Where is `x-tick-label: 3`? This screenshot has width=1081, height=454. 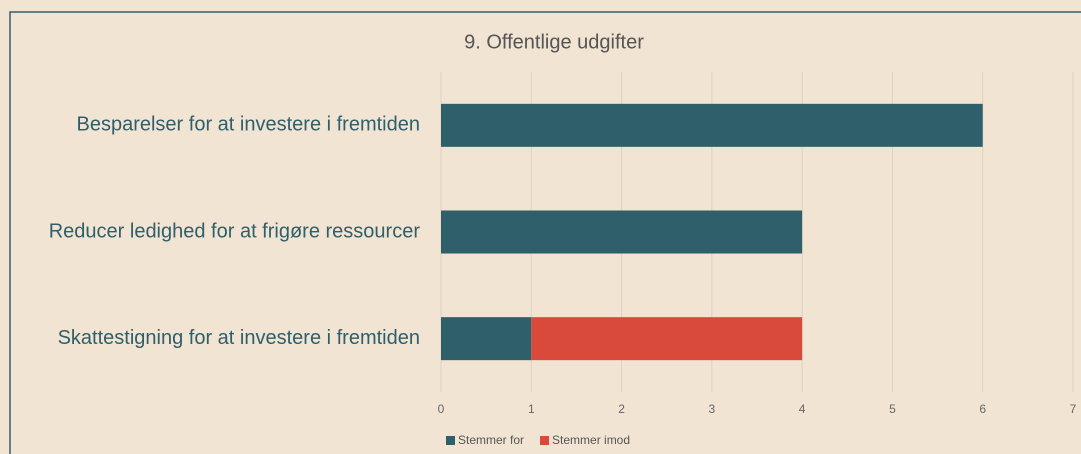 x-tick-label: 3 is located at coordinates (712, 409).